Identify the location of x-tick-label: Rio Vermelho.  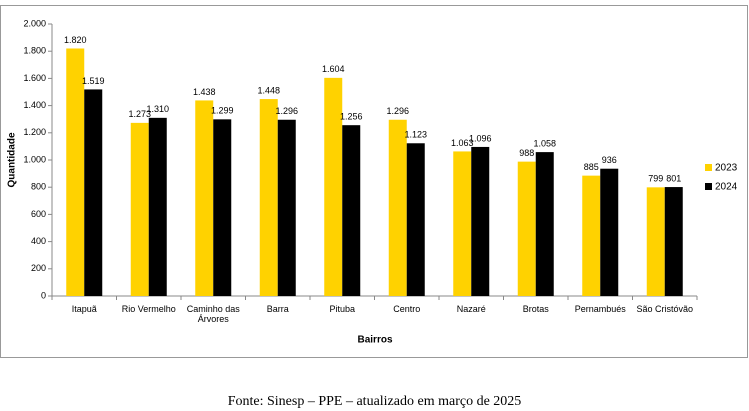
(148, 309).